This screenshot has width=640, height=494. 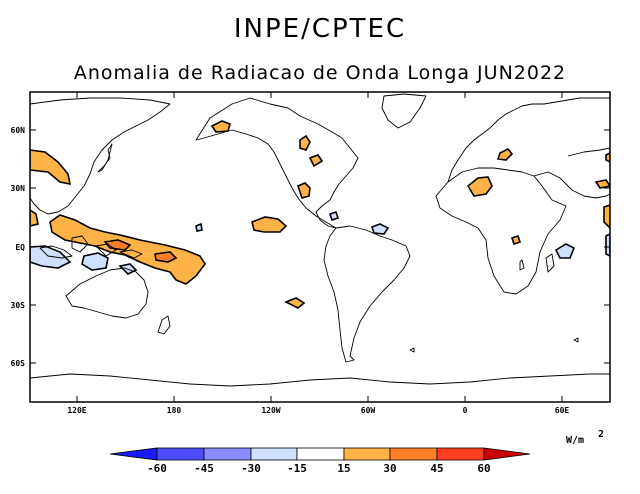 What do you see at coordinates (368, 410) in the screenshot?
I see `lon-label-60w: 60W` at bounding box center [368, 410].